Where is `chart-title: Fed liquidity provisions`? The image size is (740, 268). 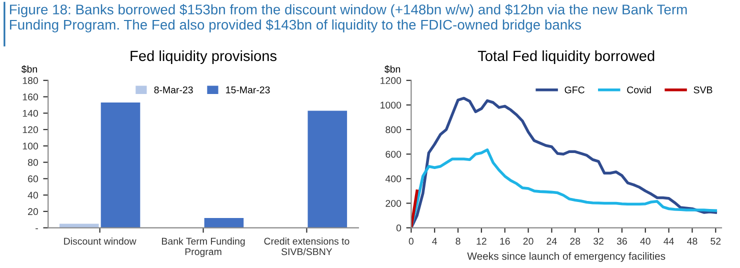 chart-title: Fed liquidity provisions is located at coordinates (203, 57).